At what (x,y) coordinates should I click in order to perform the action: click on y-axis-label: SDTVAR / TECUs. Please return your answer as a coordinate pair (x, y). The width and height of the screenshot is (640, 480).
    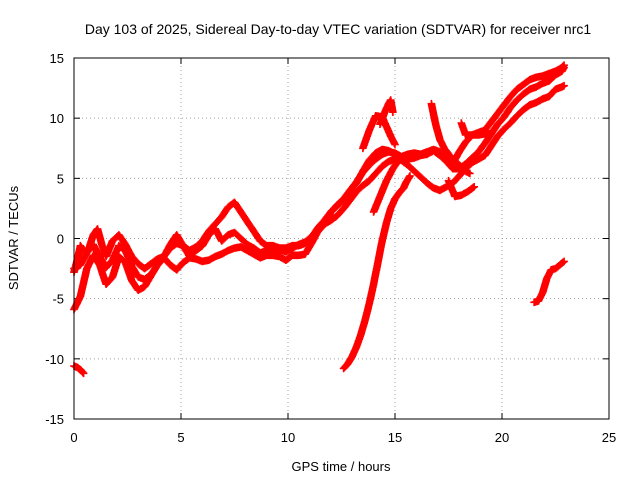
    Looking at the image, I should click on (13, 237).